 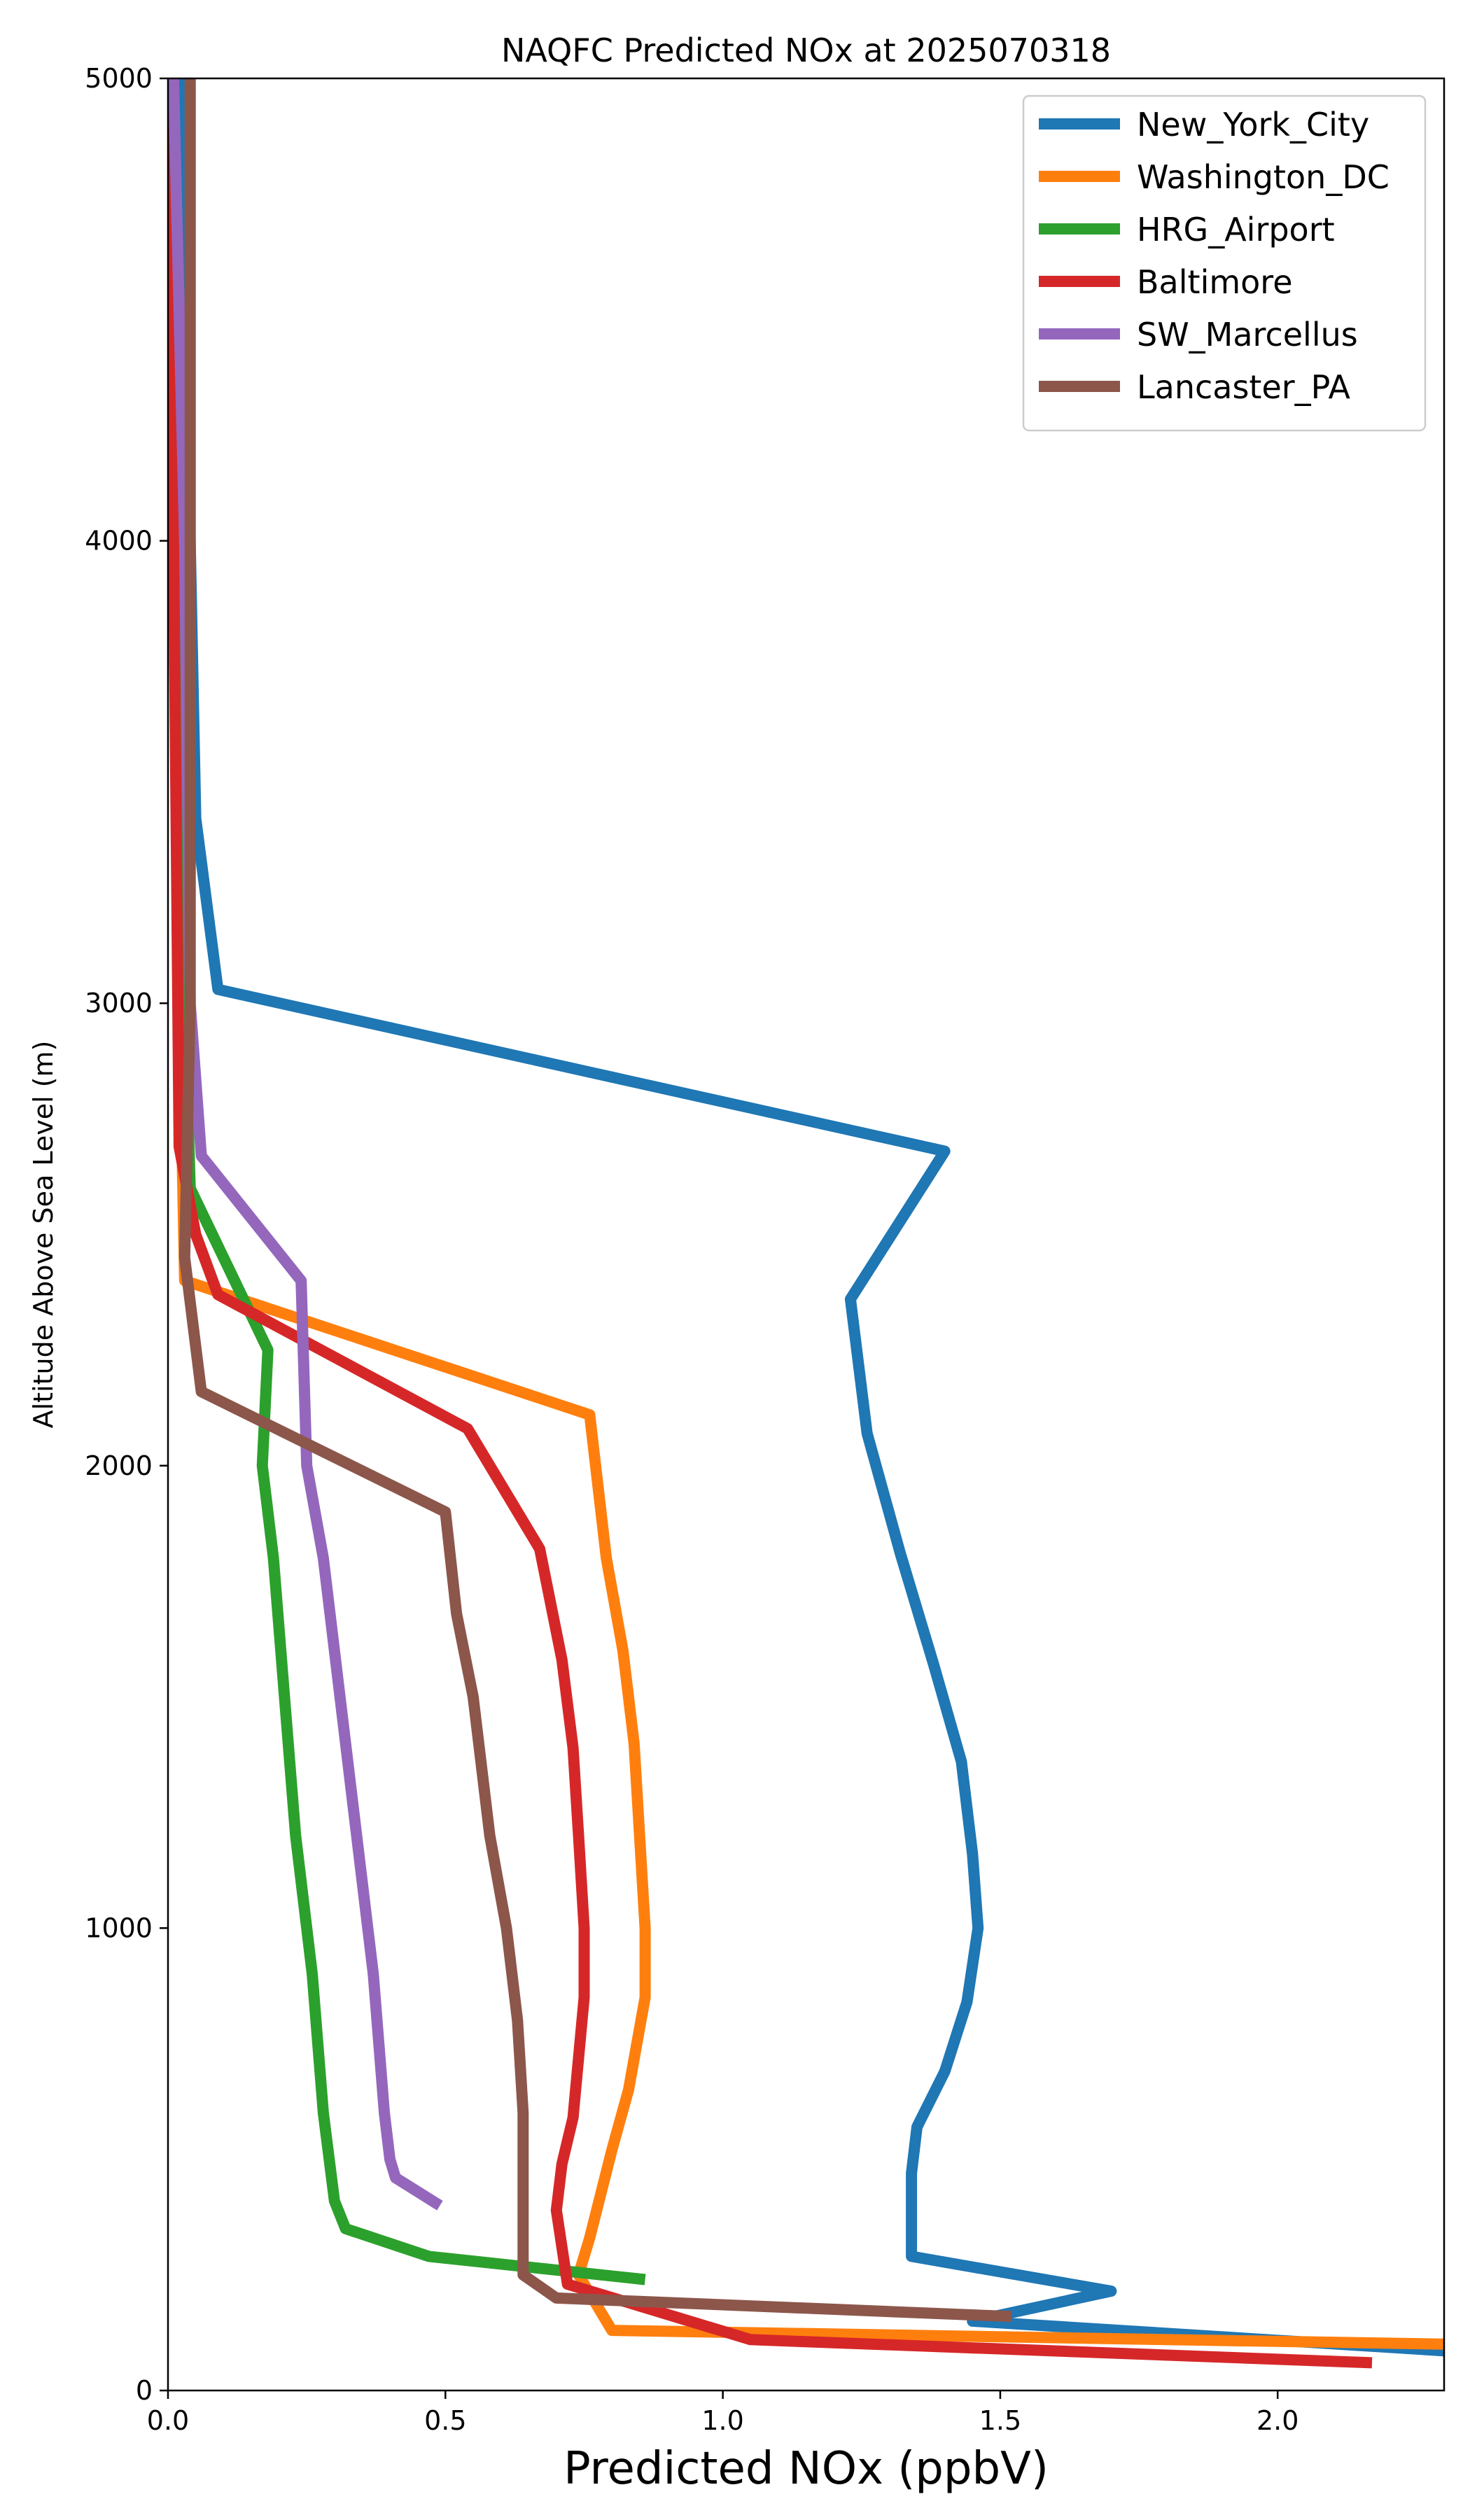 I want to click on x-tick-label: 0.0, so click(x=168, y=2420).